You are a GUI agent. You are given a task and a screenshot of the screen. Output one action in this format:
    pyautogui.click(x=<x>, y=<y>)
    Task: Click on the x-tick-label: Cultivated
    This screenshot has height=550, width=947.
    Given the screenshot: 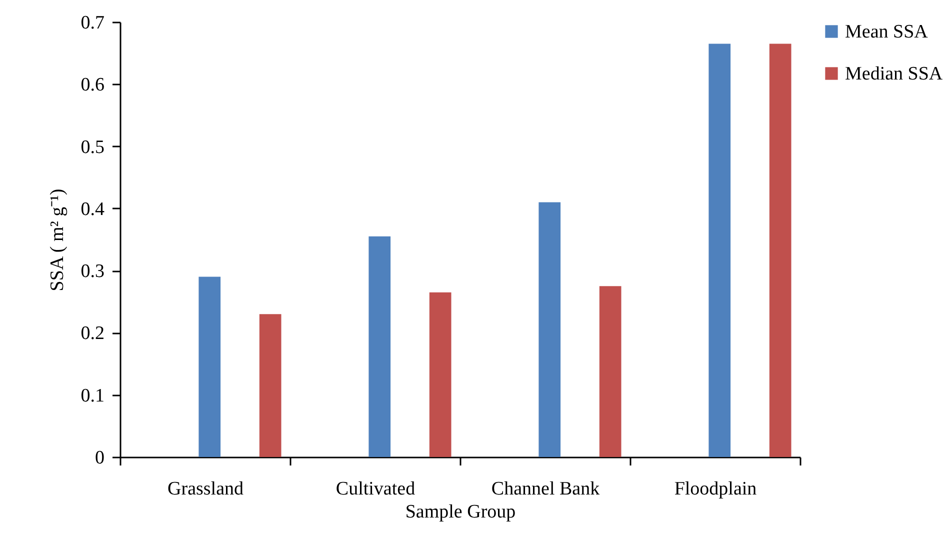 What is the action you would take?
    pyautogui.click(x=376, y=489)
    